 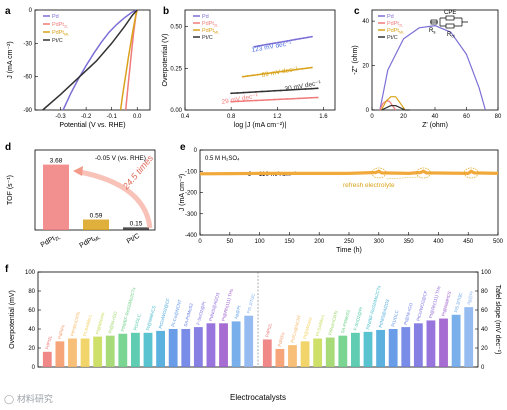 I want to click on overpotential-bar-label: Pt@MXene, so click(x=100, y=323).